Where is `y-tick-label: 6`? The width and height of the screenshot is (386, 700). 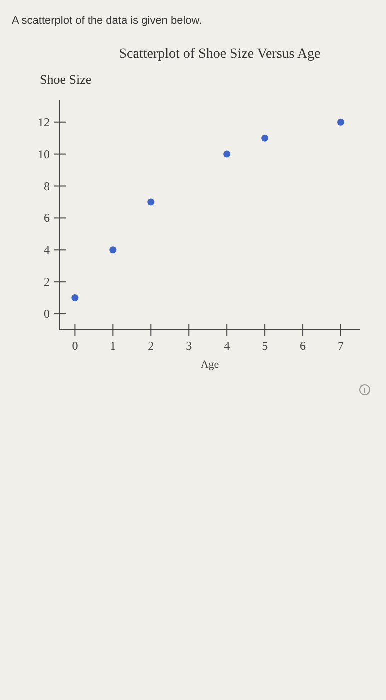 y-tick-label: 6 is located at coordinates (47, 218).